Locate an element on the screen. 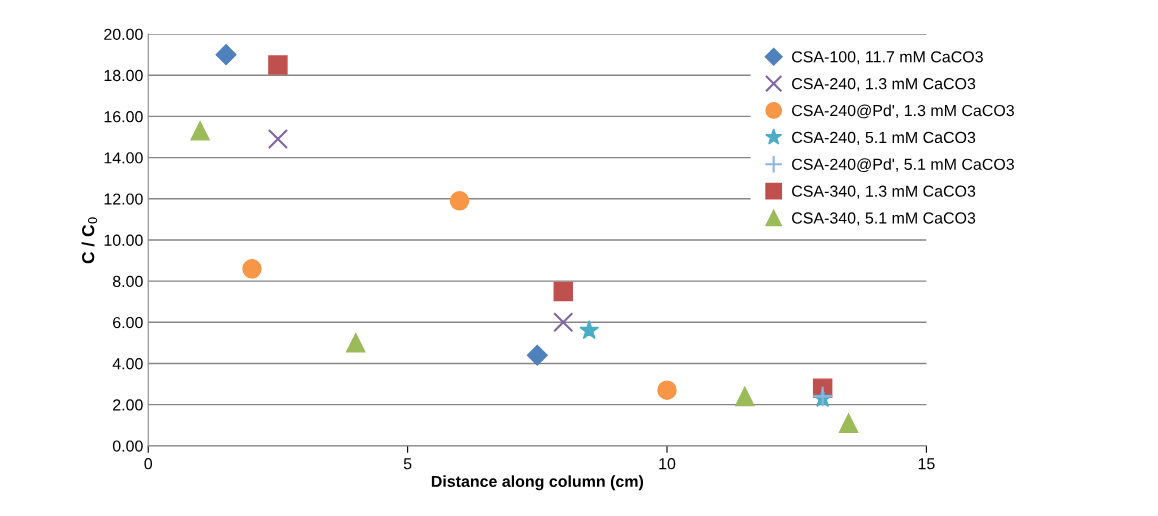 This screenshot has height=516, width=1158. legend-label: CSA-240@Pd', 1.3 mM CaCO3 is located at coordinates (903, 111).